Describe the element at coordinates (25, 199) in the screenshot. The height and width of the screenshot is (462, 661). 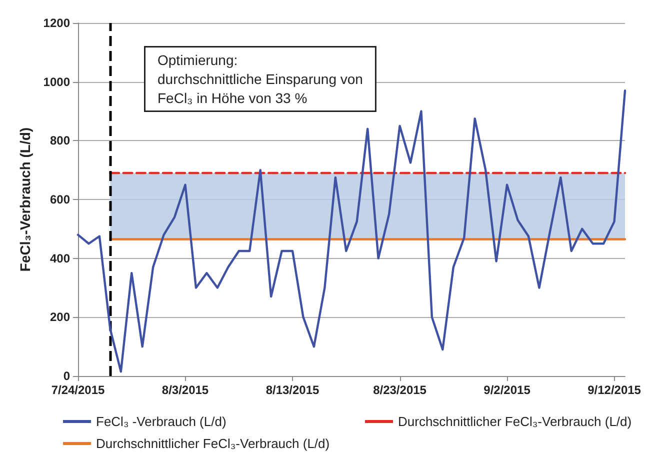
I see `y-axis-title: FeCl₃-Verbrauch (L/d)` at that location.